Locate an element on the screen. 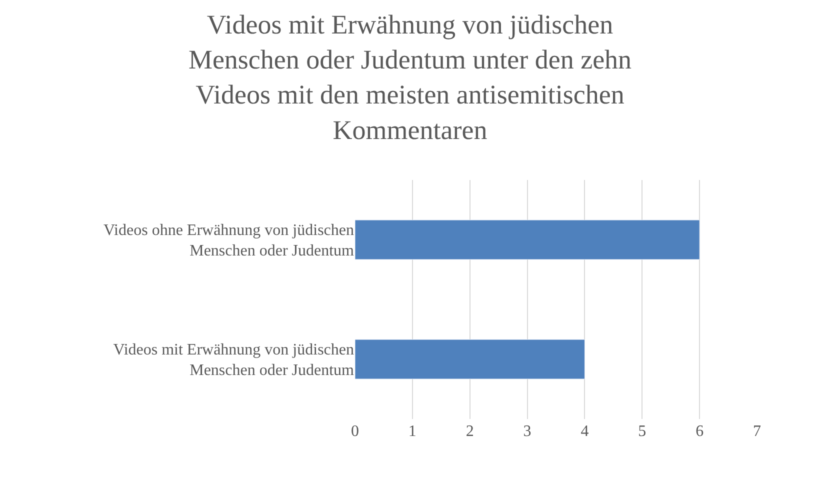 The image size is (820, 479). x-tick-label: 5 is located at coordinates (642, 431).